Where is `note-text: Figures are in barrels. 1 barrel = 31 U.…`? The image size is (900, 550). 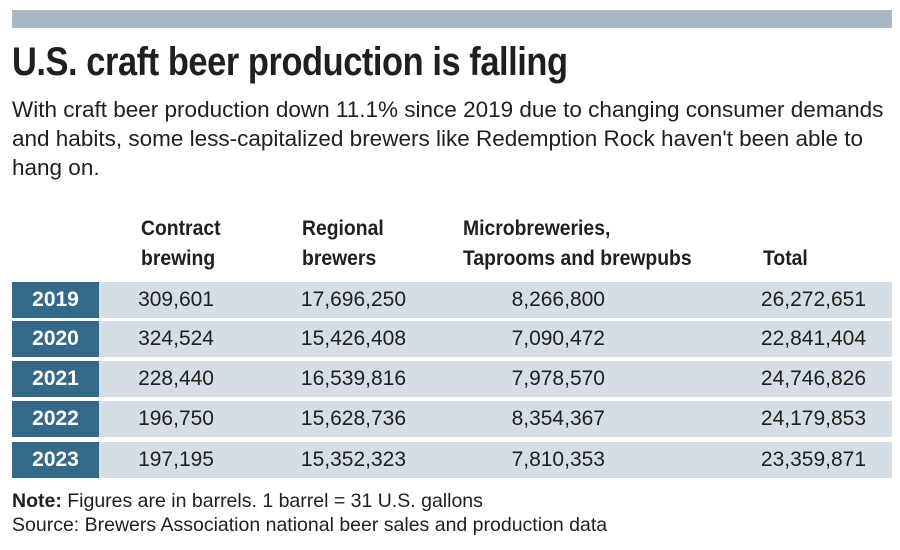 note-text: Figures are in barrels. 1 barrel = 31 U.… is located at coordinates (272, 501).